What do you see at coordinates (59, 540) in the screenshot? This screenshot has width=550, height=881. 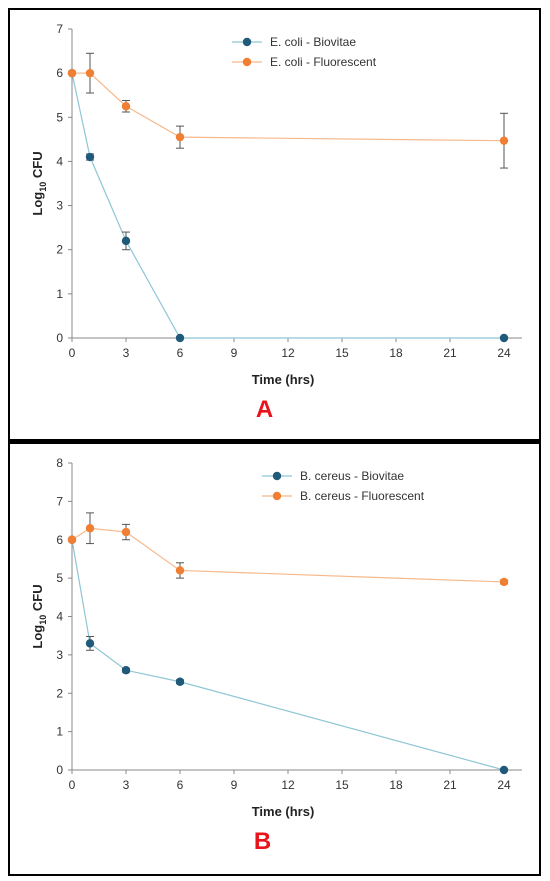 I see `chartb-y-tick-label: 6` at bounding box center [59, 540].